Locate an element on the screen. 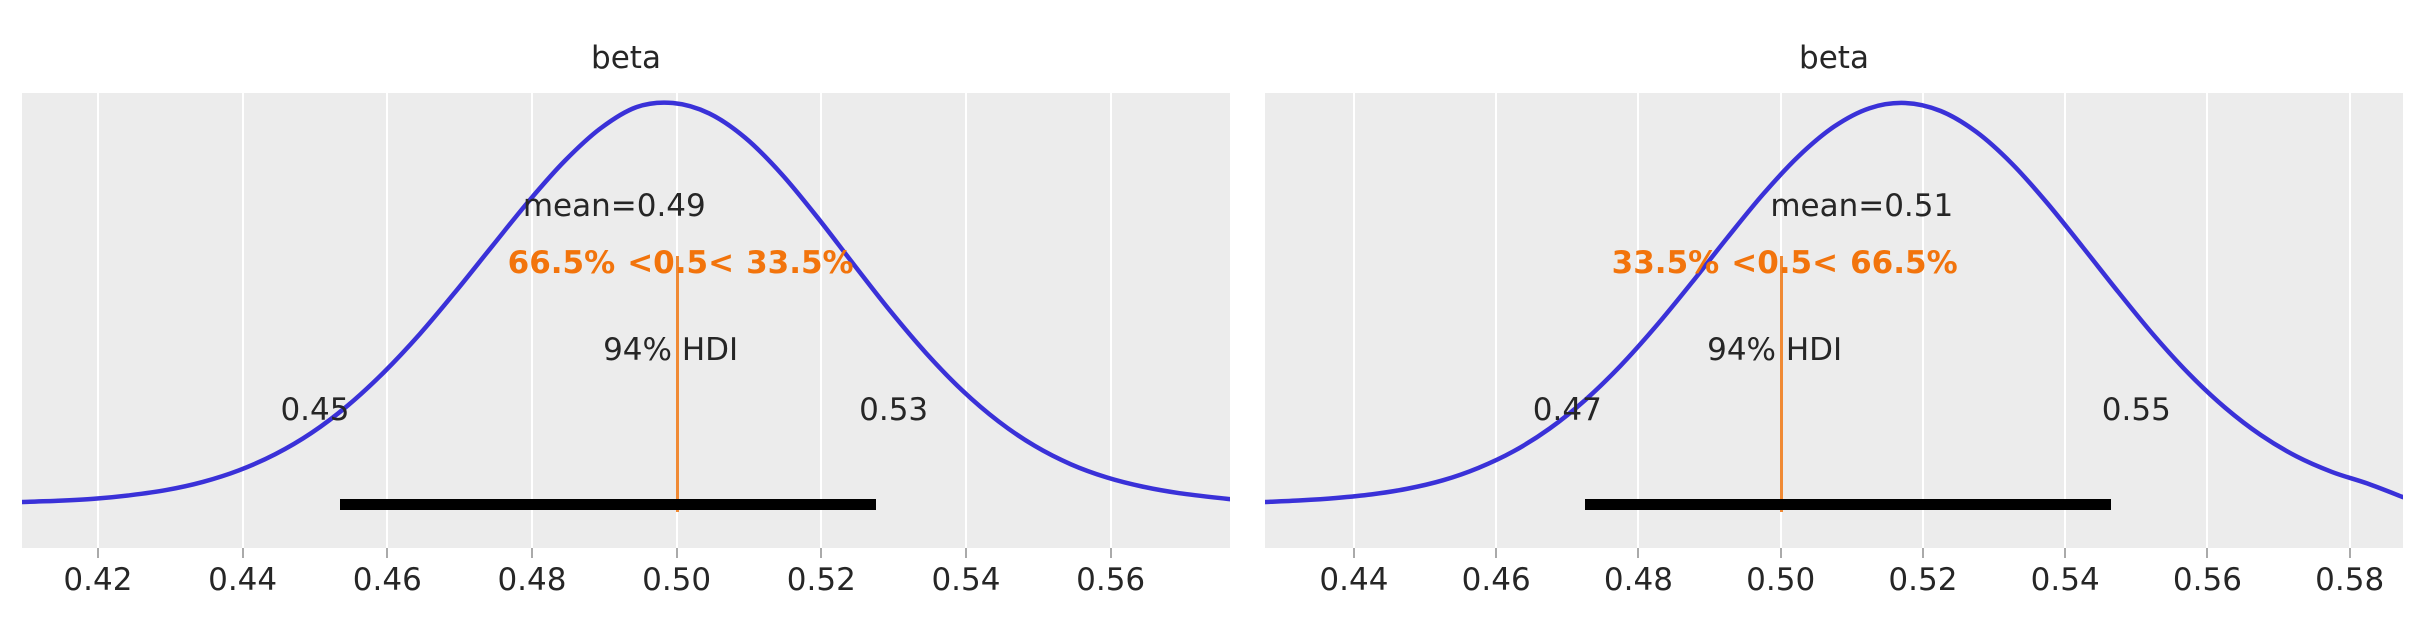 The width and height of the screenshot is (2423, 623). rope-reference-annotation-beta-competitor: 66.5% <0.5< 33.5% is located at coordinates (681, 263).